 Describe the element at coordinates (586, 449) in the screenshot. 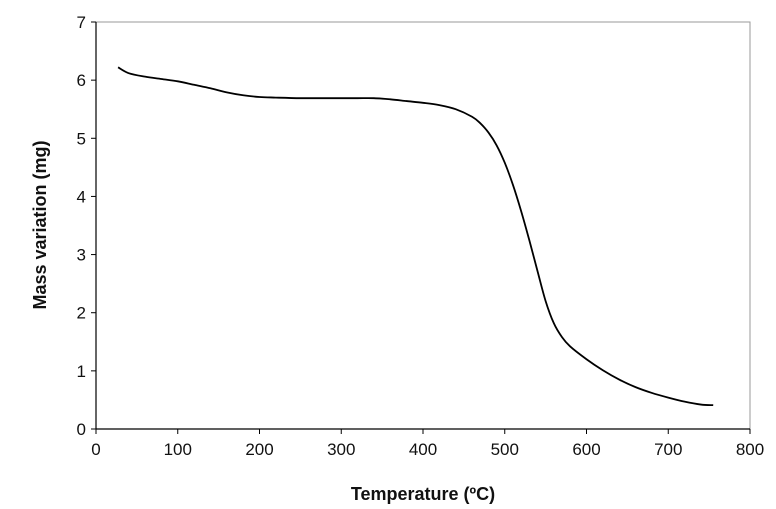

I see `x-tick-label: 600` at that location.